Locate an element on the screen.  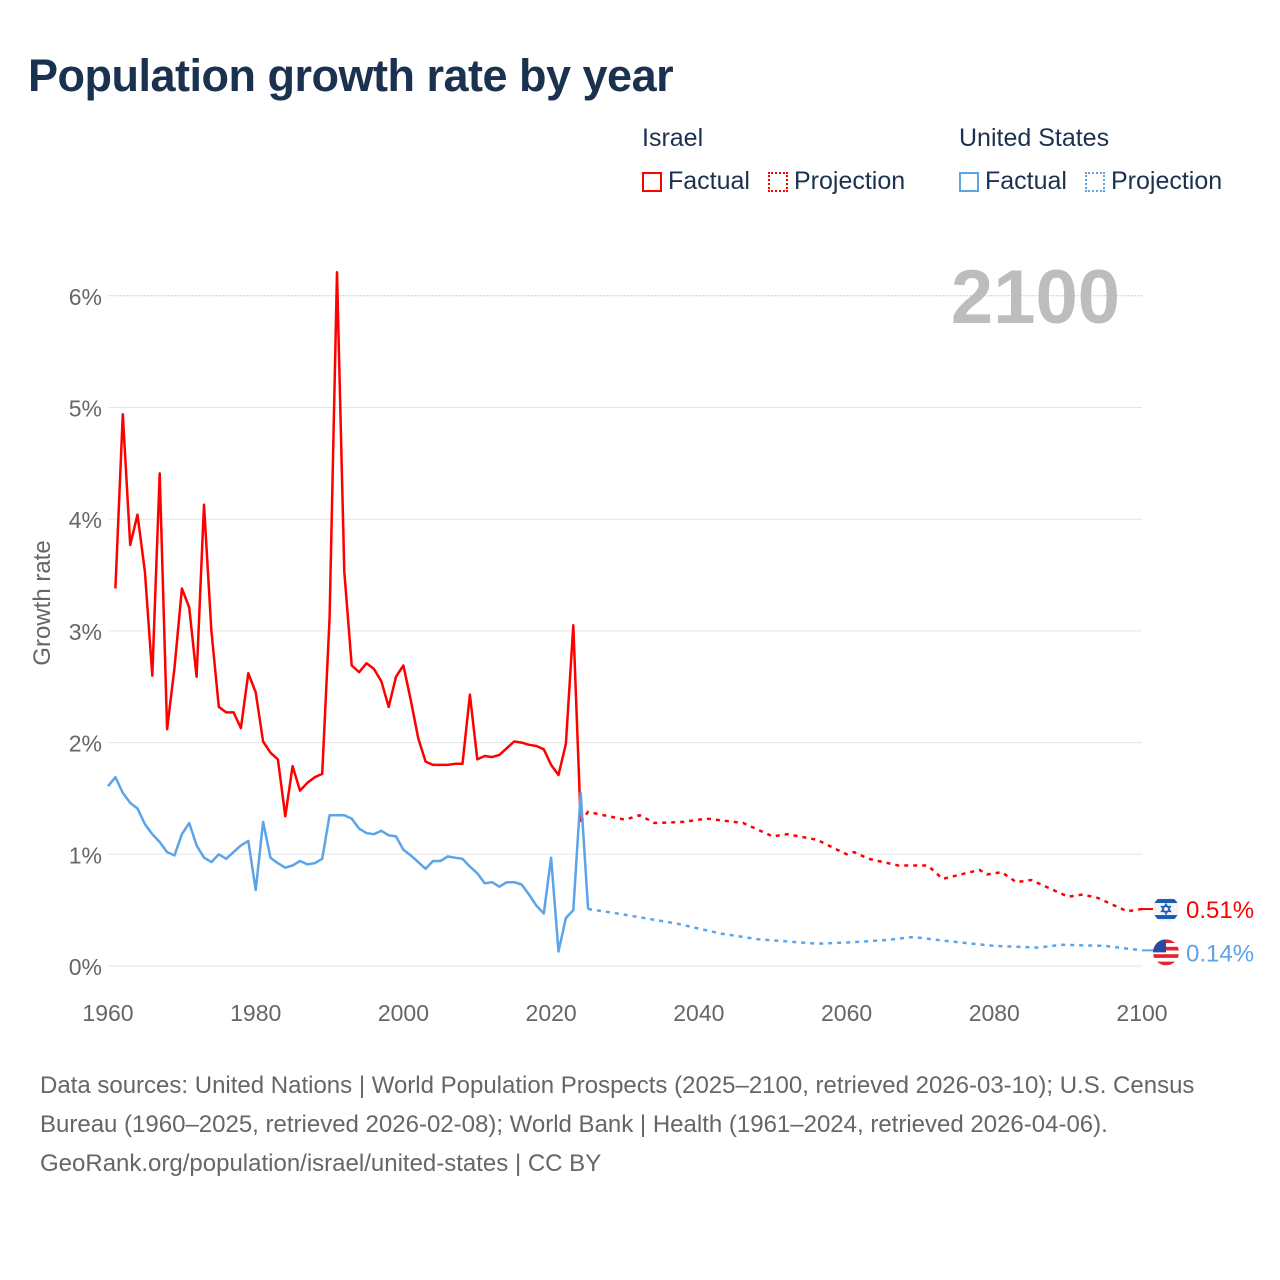
x-tick-label: 2100 is located at coordinates (1141, 1013).